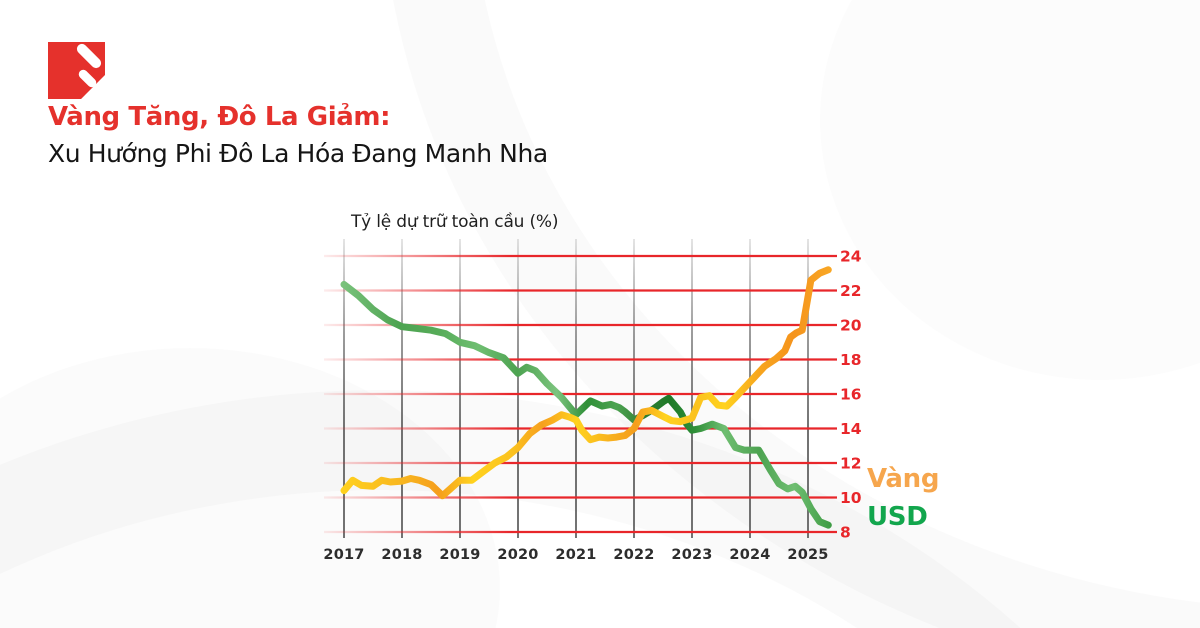 This screenshot has height=628, width=1200. I want to click on y-tick-label: 14, so click(851, 429).